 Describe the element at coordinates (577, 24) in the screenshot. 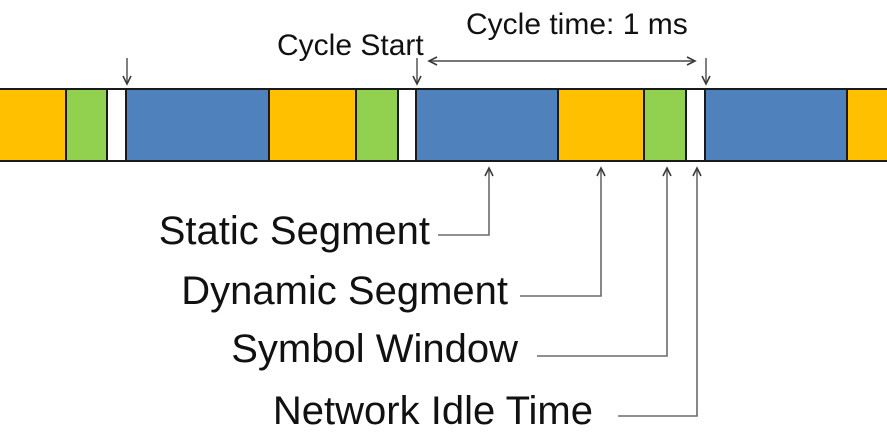

I see `cycle-time-label: Cycle time: 1 ms` at that location.